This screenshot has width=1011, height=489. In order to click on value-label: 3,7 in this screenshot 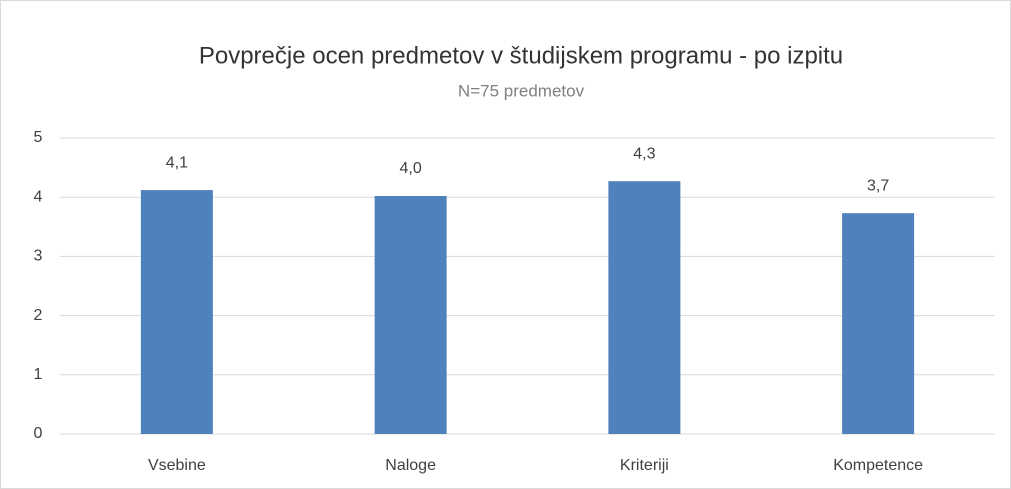, I will do `click(878, 185)`.